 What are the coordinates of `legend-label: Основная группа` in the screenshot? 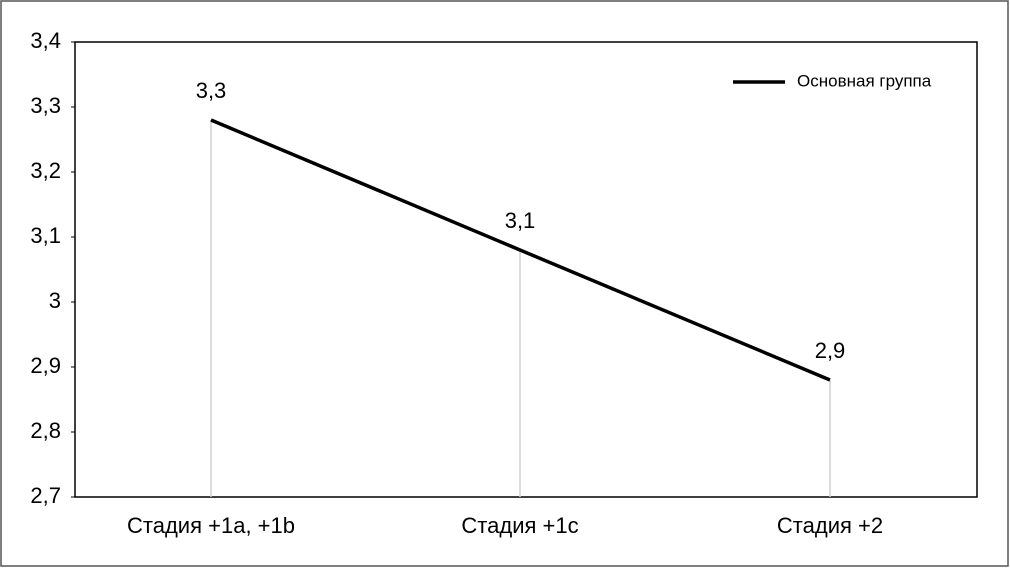 It's located at (864, 80).